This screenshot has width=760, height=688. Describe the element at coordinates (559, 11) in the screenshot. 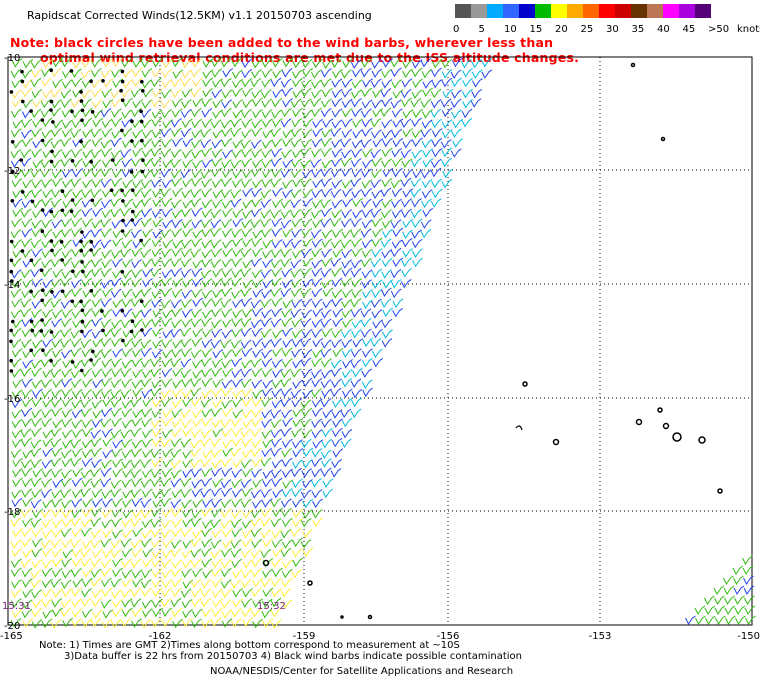

I see `colorbar-swatch` at that location.